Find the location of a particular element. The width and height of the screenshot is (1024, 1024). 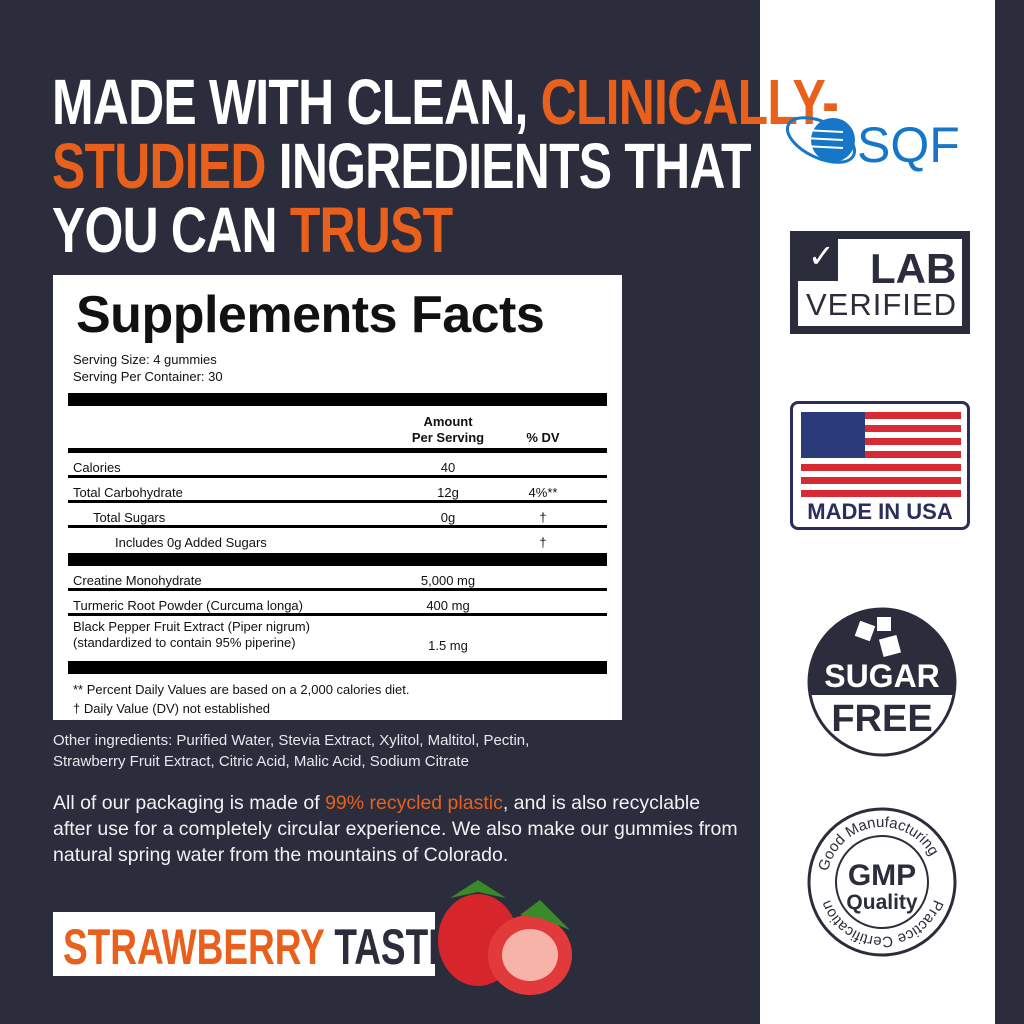

serving-per-container: Serving Per Container: 30 is located at coordinates (148, 376).